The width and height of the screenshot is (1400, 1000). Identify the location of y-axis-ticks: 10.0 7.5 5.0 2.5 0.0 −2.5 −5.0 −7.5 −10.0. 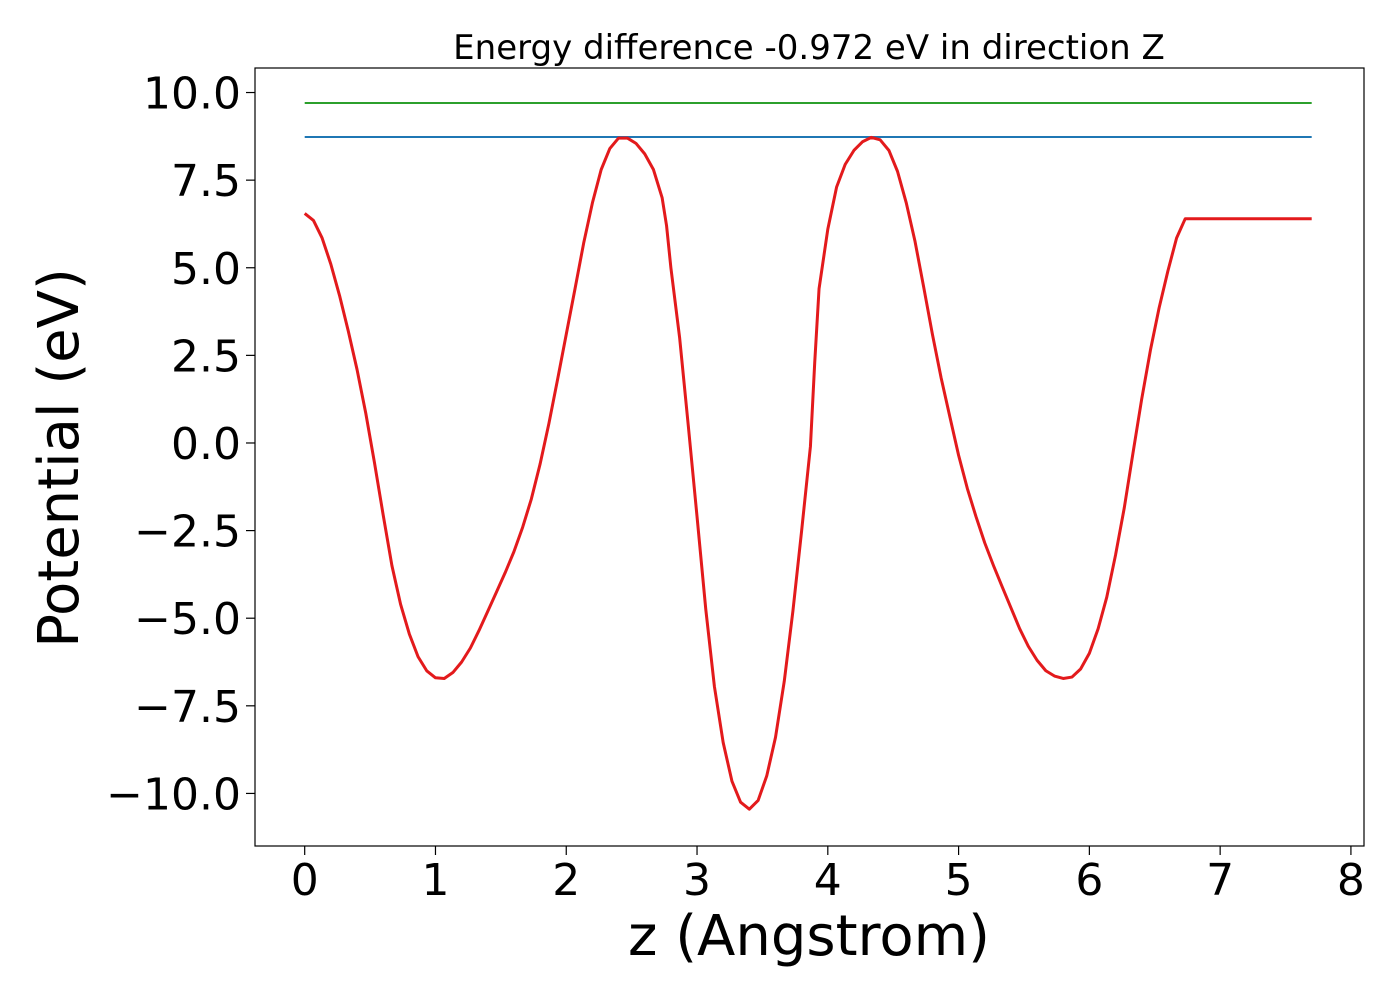
(180, 444).